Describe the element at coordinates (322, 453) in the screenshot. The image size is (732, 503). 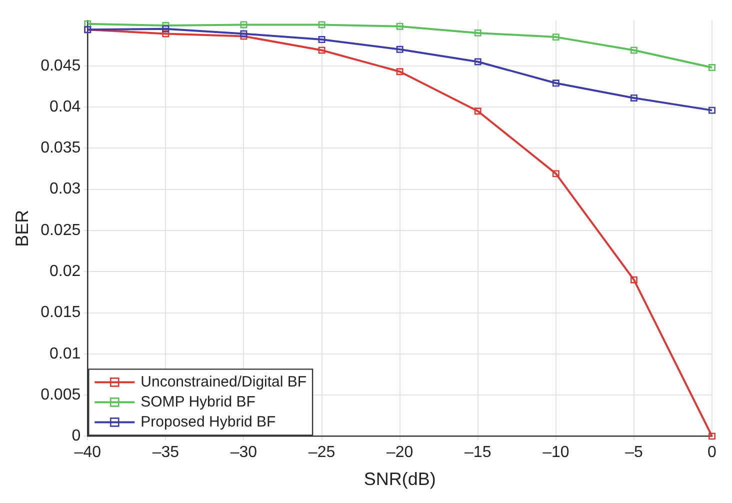
I see `x-tick-label: –25` at that location.